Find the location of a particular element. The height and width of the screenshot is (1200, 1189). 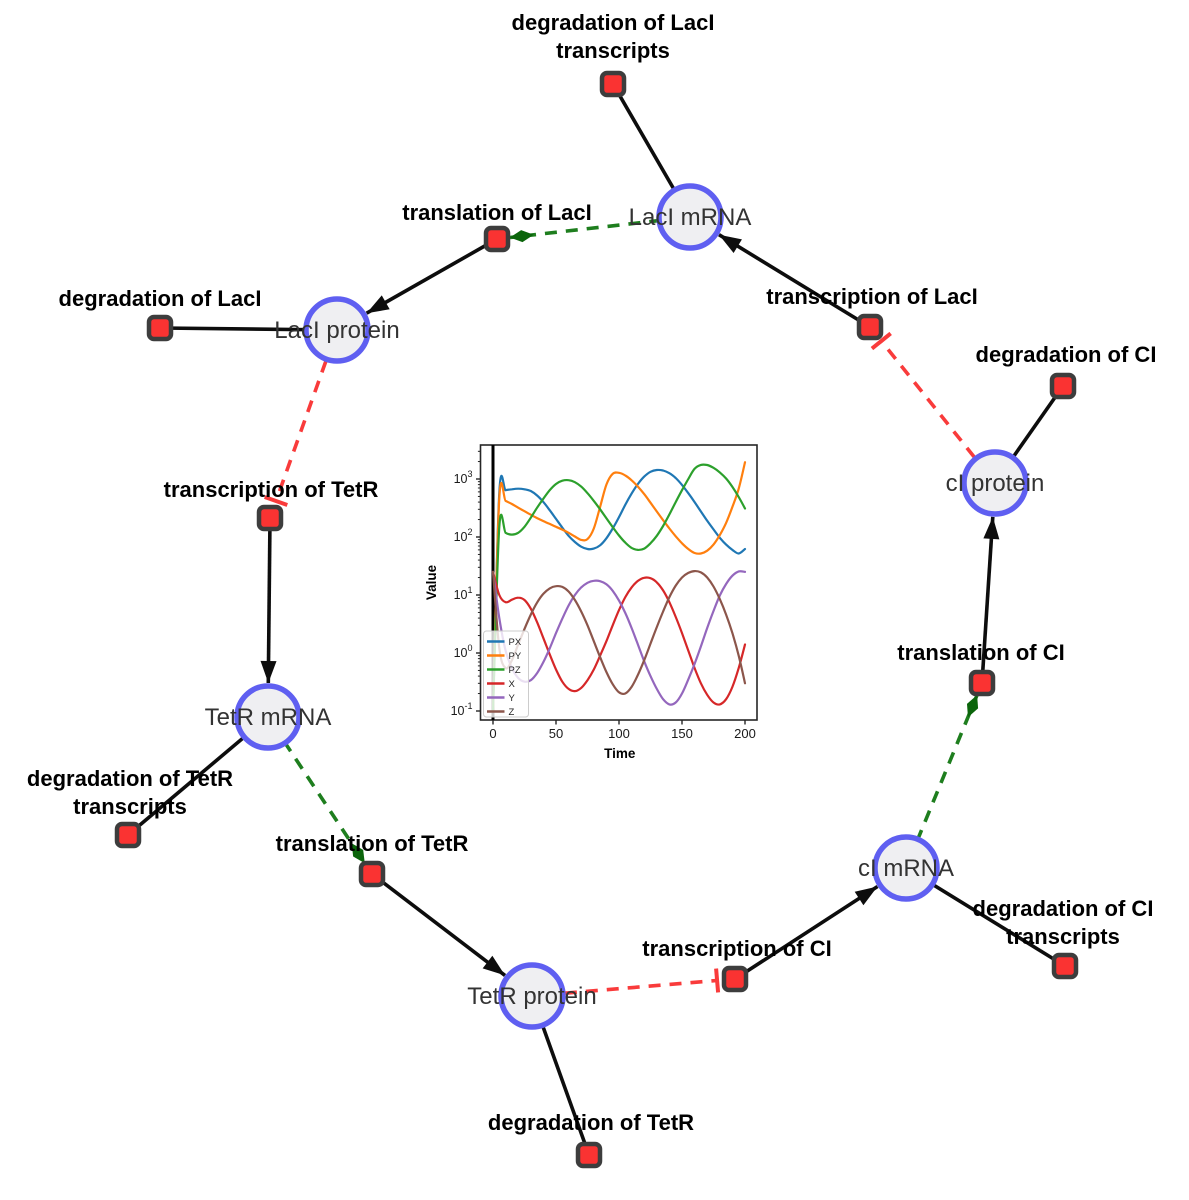

reaction-label-deg-ci-tx-line1: degradation of CI is located at coordinates (1063, 908).